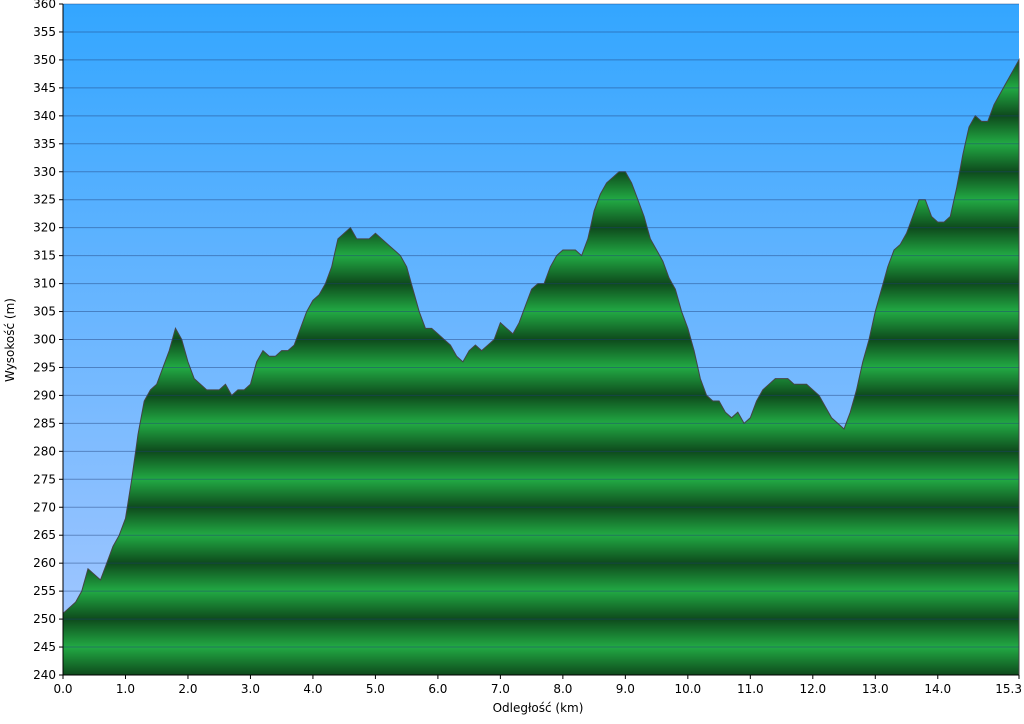 This screenshot has width=1024, height=724. I want to click on x-tick-label: 8.0, so click(562, 689).